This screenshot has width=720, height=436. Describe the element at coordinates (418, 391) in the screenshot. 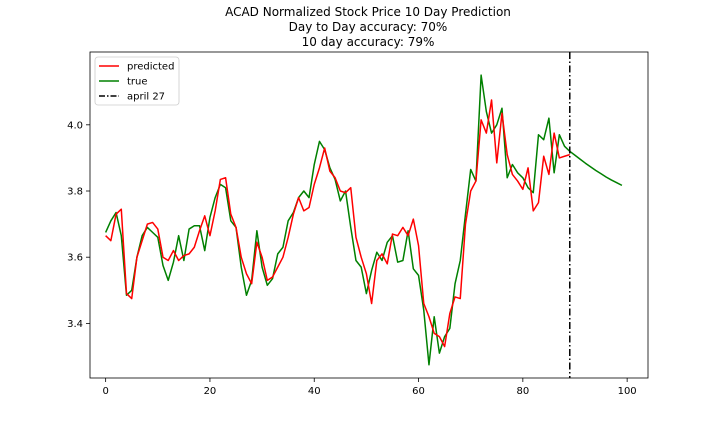

I see `x-tick-label: 60` at that location.